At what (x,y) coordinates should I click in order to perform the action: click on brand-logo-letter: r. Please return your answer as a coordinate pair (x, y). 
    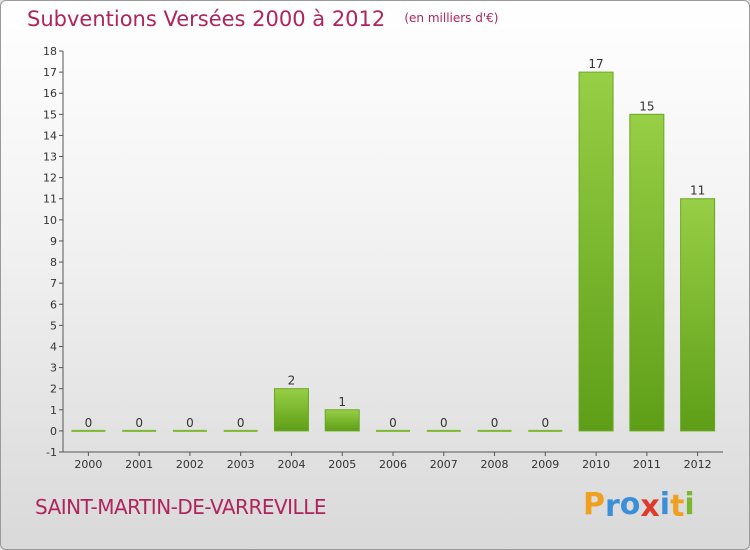
    Looking at the image, I should click on (612, 506).